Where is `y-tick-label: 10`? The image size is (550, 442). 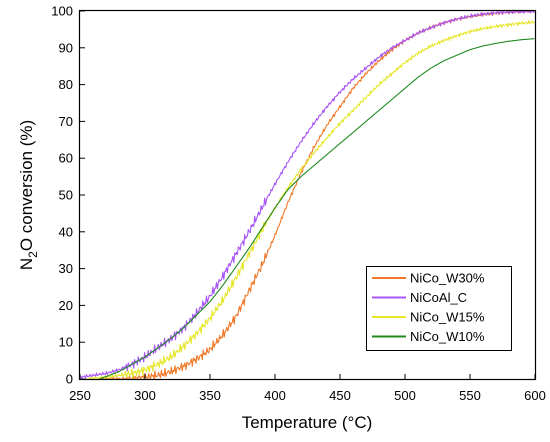
y-tick-label: 10 is located at coordinates (66, 342).